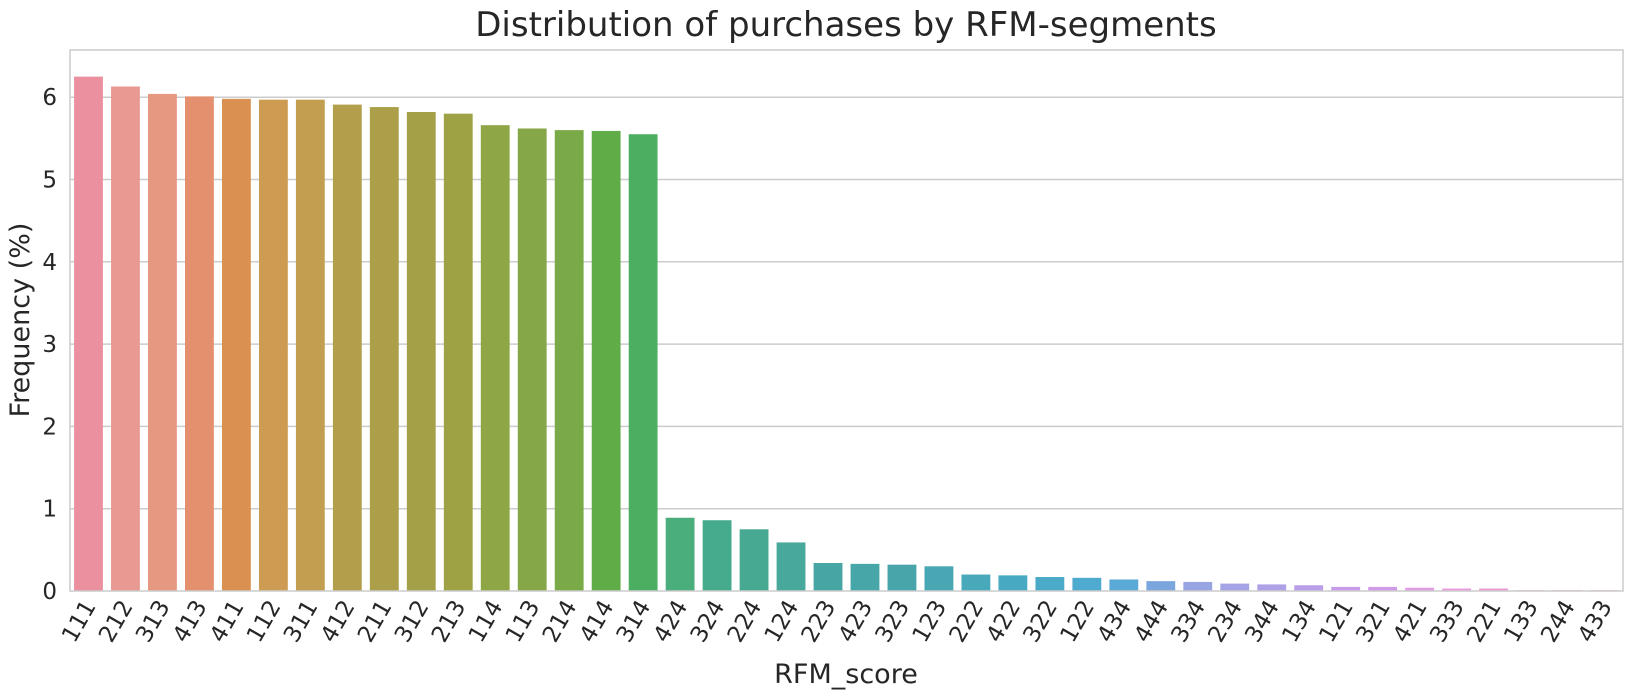 The image size is (1633, 696). Describe the element at coordinates (49, 592) in the screenshot. I see `y-tick-label: 0` at that location.